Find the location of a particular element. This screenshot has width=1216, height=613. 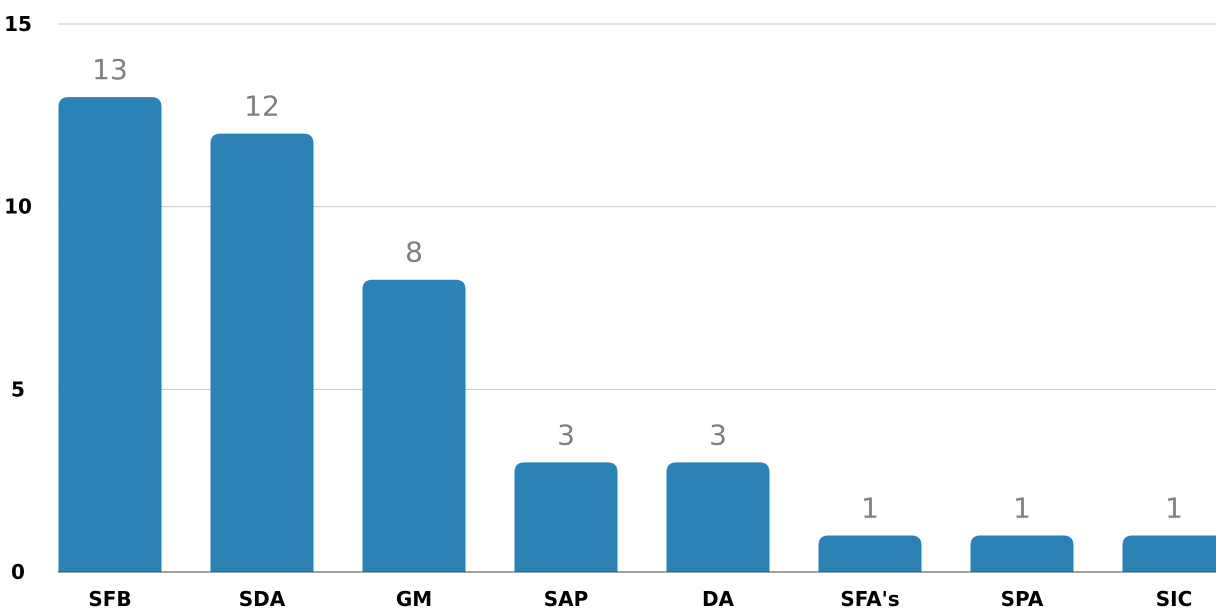

data-label: 13 is located at coordinates (110, 69).